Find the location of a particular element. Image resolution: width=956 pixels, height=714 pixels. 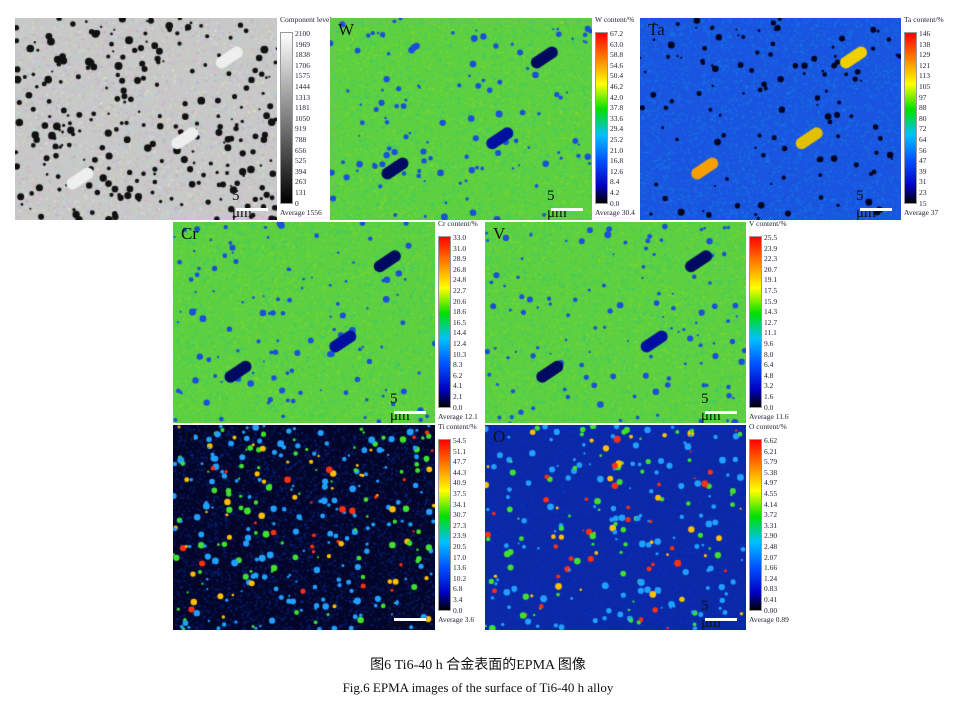

colorbar-tick: 3.72 is located at coordinates (771, 515).